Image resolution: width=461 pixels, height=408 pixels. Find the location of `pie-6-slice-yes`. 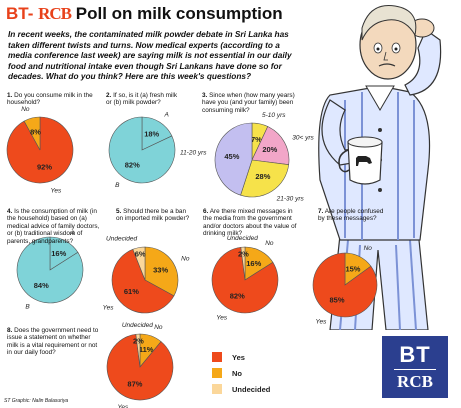

pie-6-slice-yes is located at coordinates (245, 280).